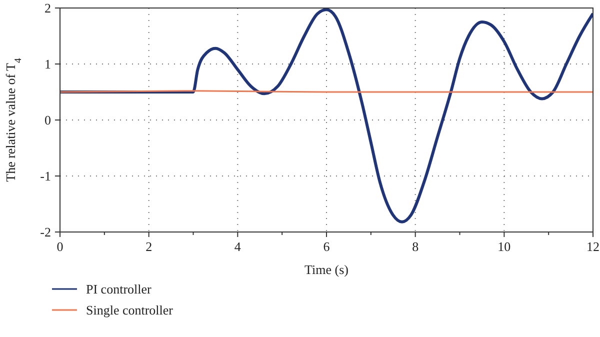  What do you see at coordinates (45, 176) in the screenshot?
I see `y-tick-label: -1` at bounding box center [45, 176].